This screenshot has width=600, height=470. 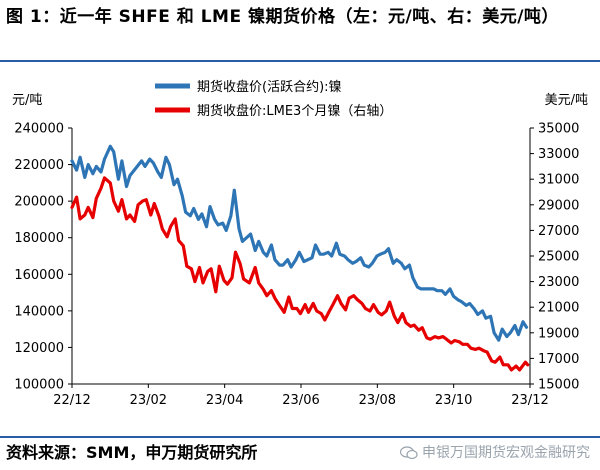 I want to click on left-tick-label: 120000, so click(x=39, y=348).